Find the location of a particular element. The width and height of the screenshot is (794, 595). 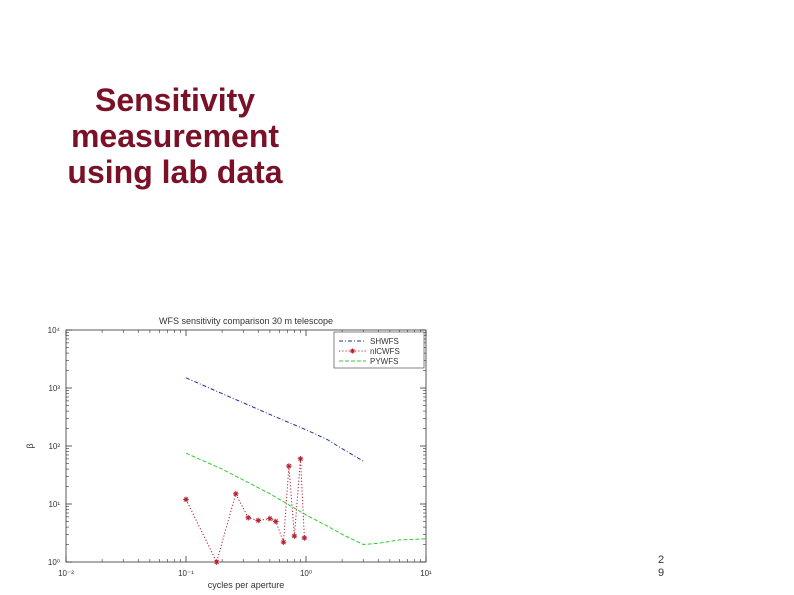

x-tick-label: 10¹ is located at coordinates (426, 573).